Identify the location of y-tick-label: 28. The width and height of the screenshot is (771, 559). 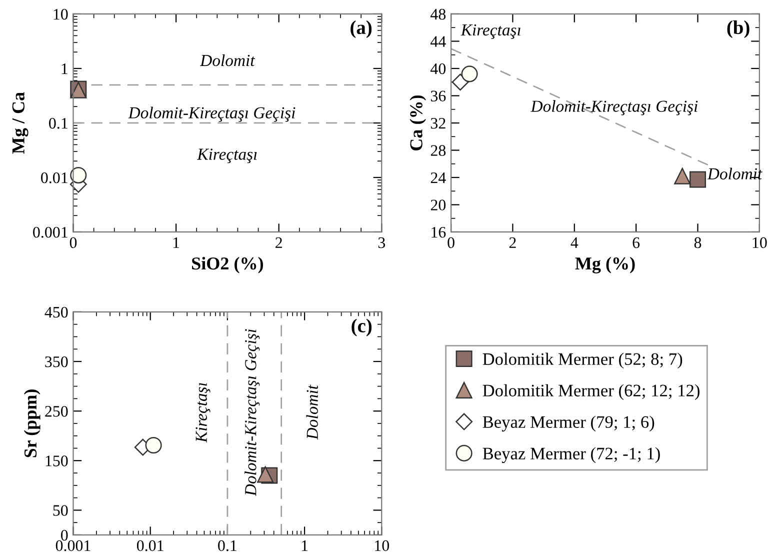
(438, 150).